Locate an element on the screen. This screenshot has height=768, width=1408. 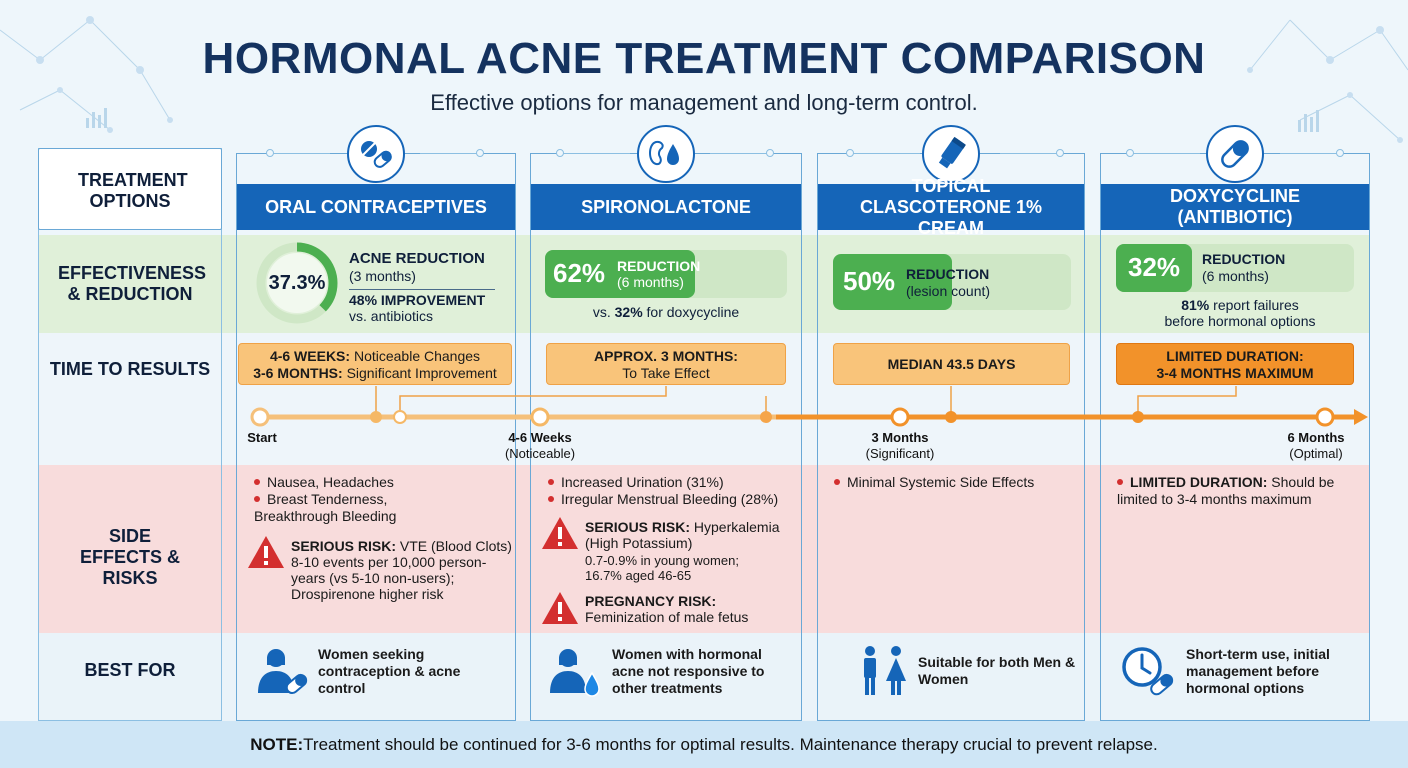
acne-reduction-period: (3 months) is located at coordinates (382, 276).